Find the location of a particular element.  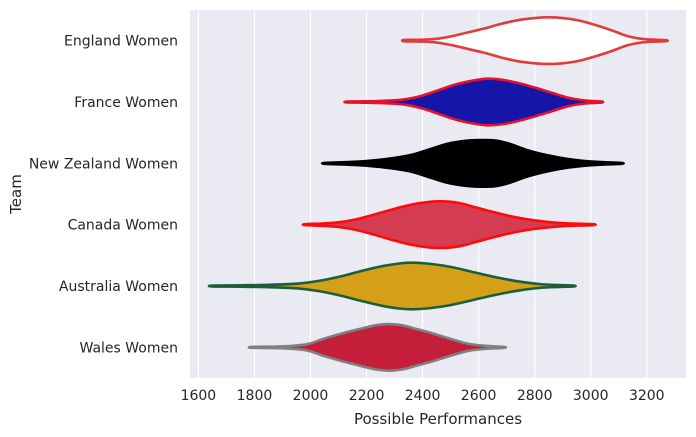

x-tick-label: 2600 is located at coordinates (479, 396).